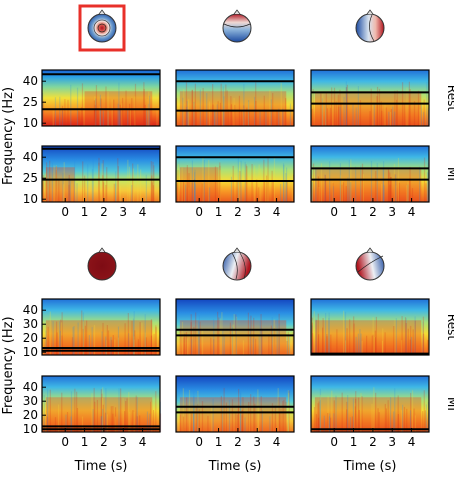  Describe the element at coordinates (237, 264) in the screenshot. I see `topomap-group2-col2` at that location.